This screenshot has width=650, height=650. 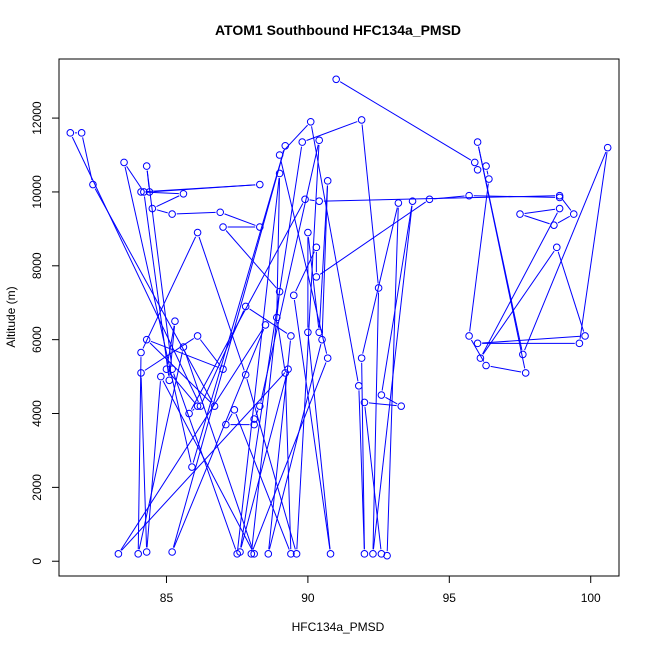 What do you see at coordinates (45, 333) in the screenshot?
I see `y-axis: 0 2000 4000 6000 8000 10000 12000` at bounding box center [45, 333].